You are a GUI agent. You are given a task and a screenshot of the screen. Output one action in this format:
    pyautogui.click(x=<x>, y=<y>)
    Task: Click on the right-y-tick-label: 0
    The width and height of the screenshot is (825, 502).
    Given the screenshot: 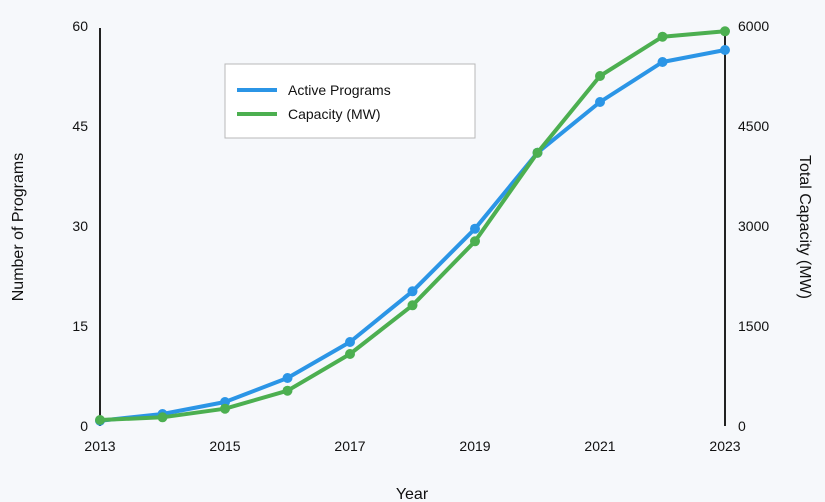 What is the action you would take?
    pyautogui.click(x=742, y=426)
    